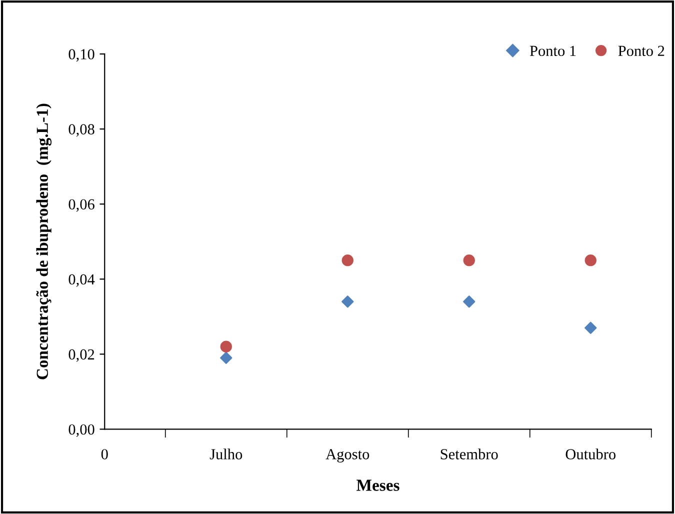 This screenshot has height=514, width=675. What do you see at coordinates (104, 454) in the screenshot?
I see `x-tick-label: 0` at bounding box center [104, 454].